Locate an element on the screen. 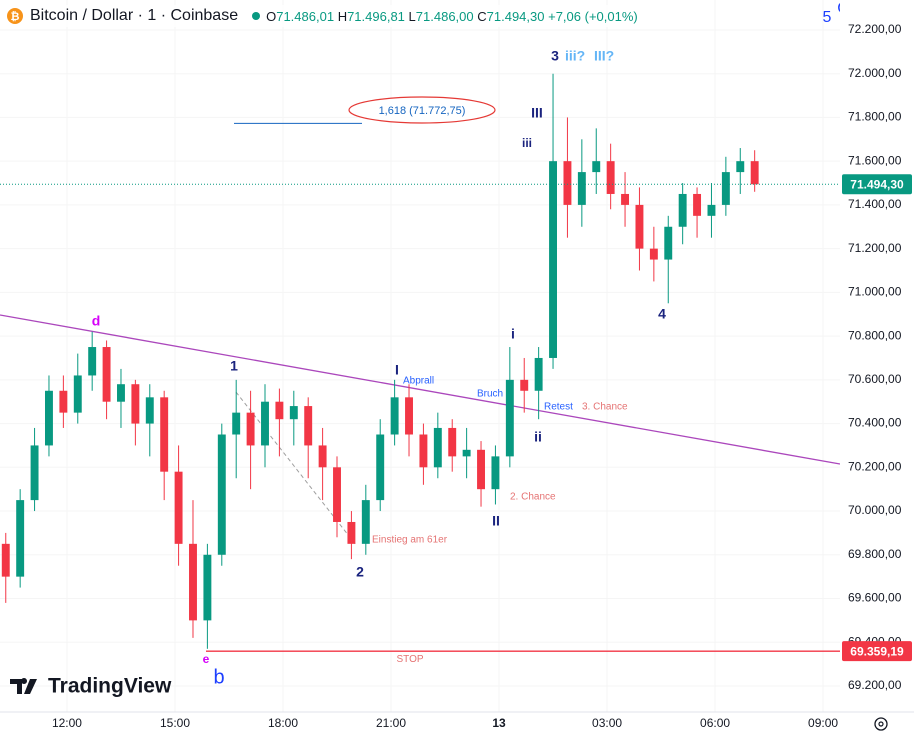 This screenshot has width=914, height=736. y-tick-label: 71.000,00 is located at coordinates (875, 292).